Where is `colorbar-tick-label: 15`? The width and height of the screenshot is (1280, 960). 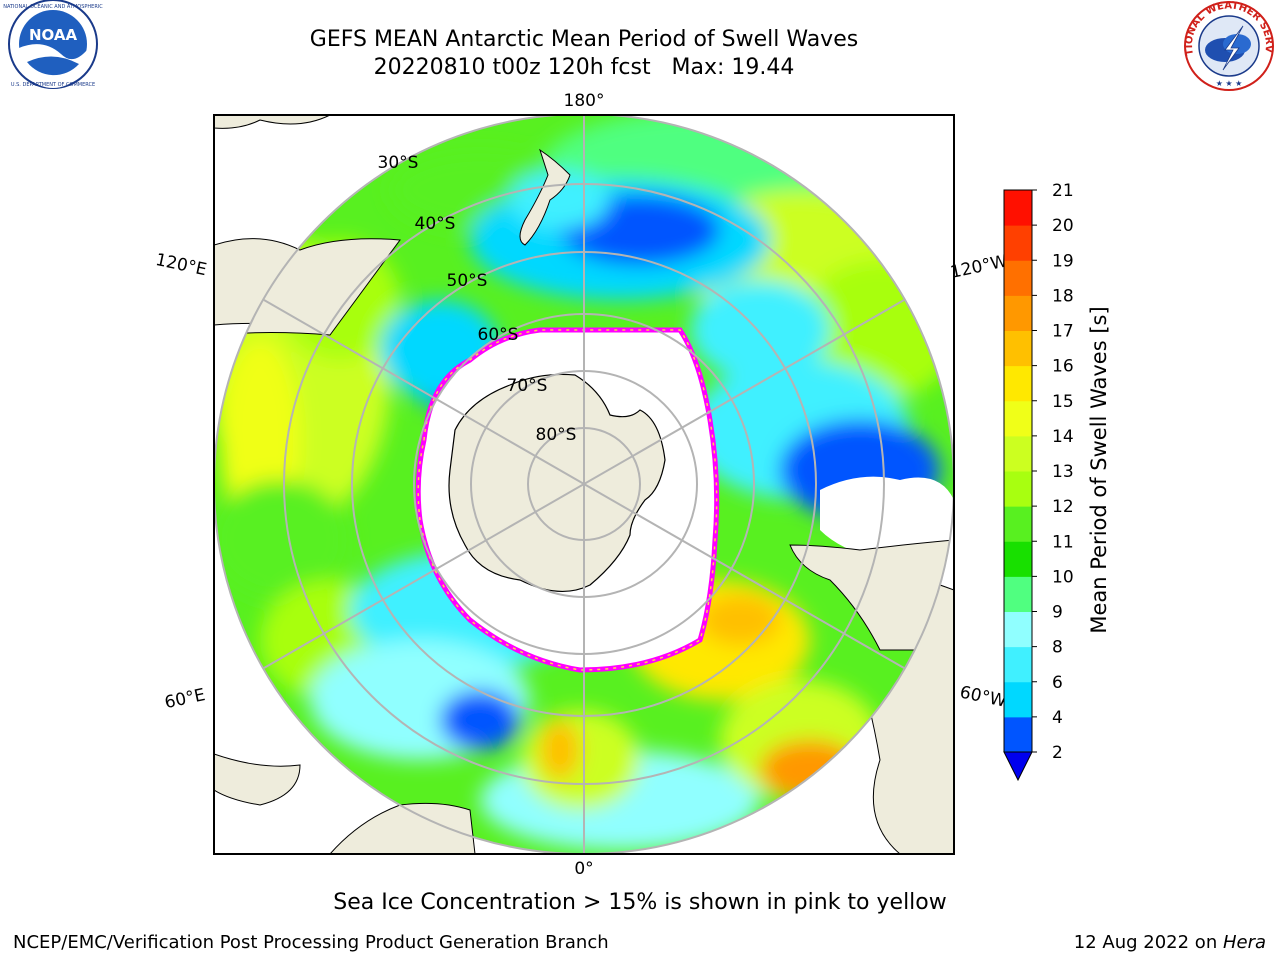
colorbar-tick-label: 15 is located at coordinates (1063, 402).